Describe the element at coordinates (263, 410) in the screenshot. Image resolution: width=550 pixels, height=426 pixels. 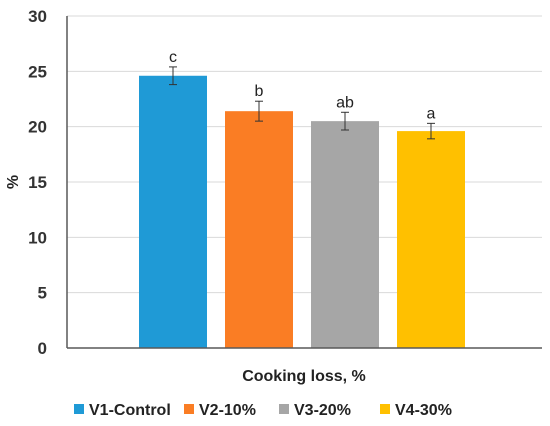
I see `legend: V1-Control V2-10% V3-20% V4-30%` at that location.